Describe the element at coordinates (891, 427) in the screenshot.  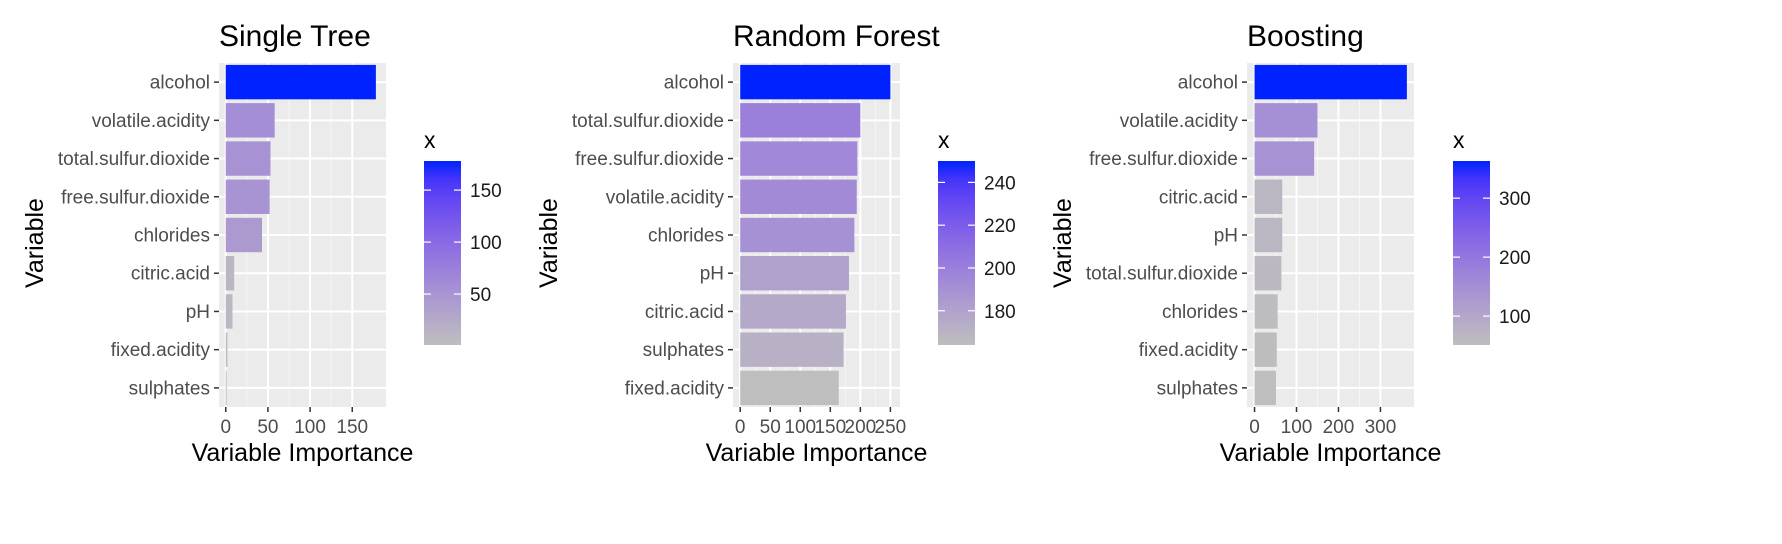
I see `x-tick-label: 250` at that location.